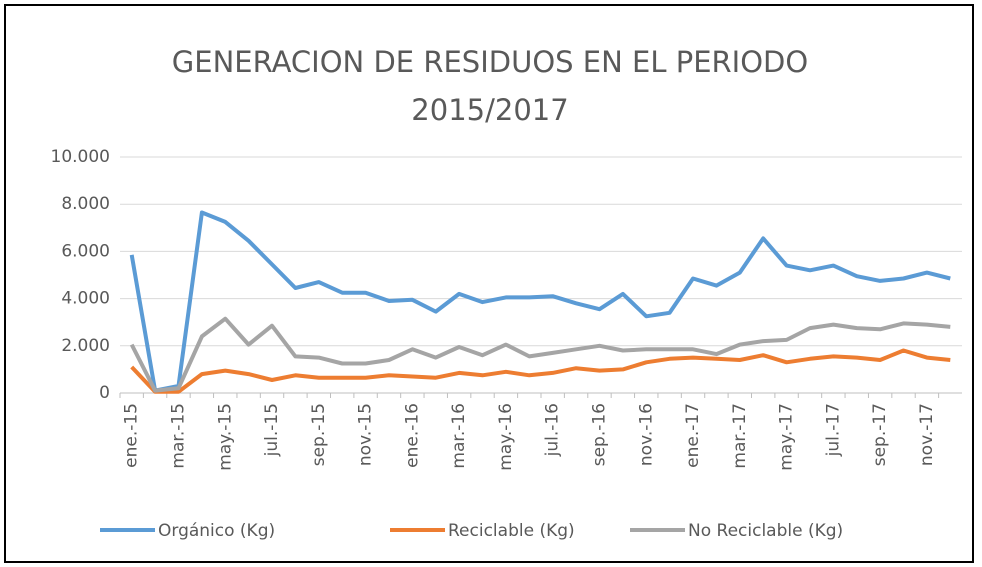 The width and height of the screenshot is (982, 567). I want to click on x-tick-label: ene.-15, so click(132, 435).